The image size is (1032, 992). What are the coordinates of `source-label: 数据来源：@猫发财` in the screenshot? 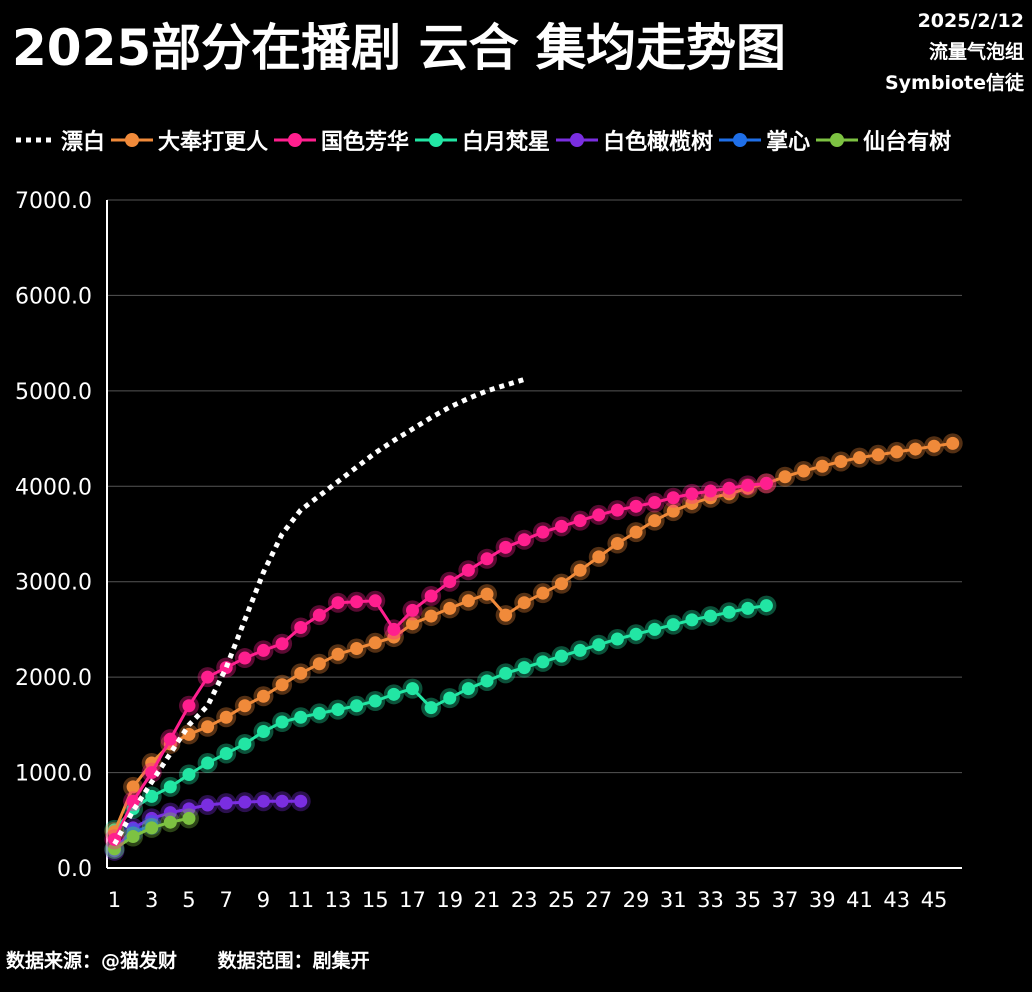 It's located at (92, 961).